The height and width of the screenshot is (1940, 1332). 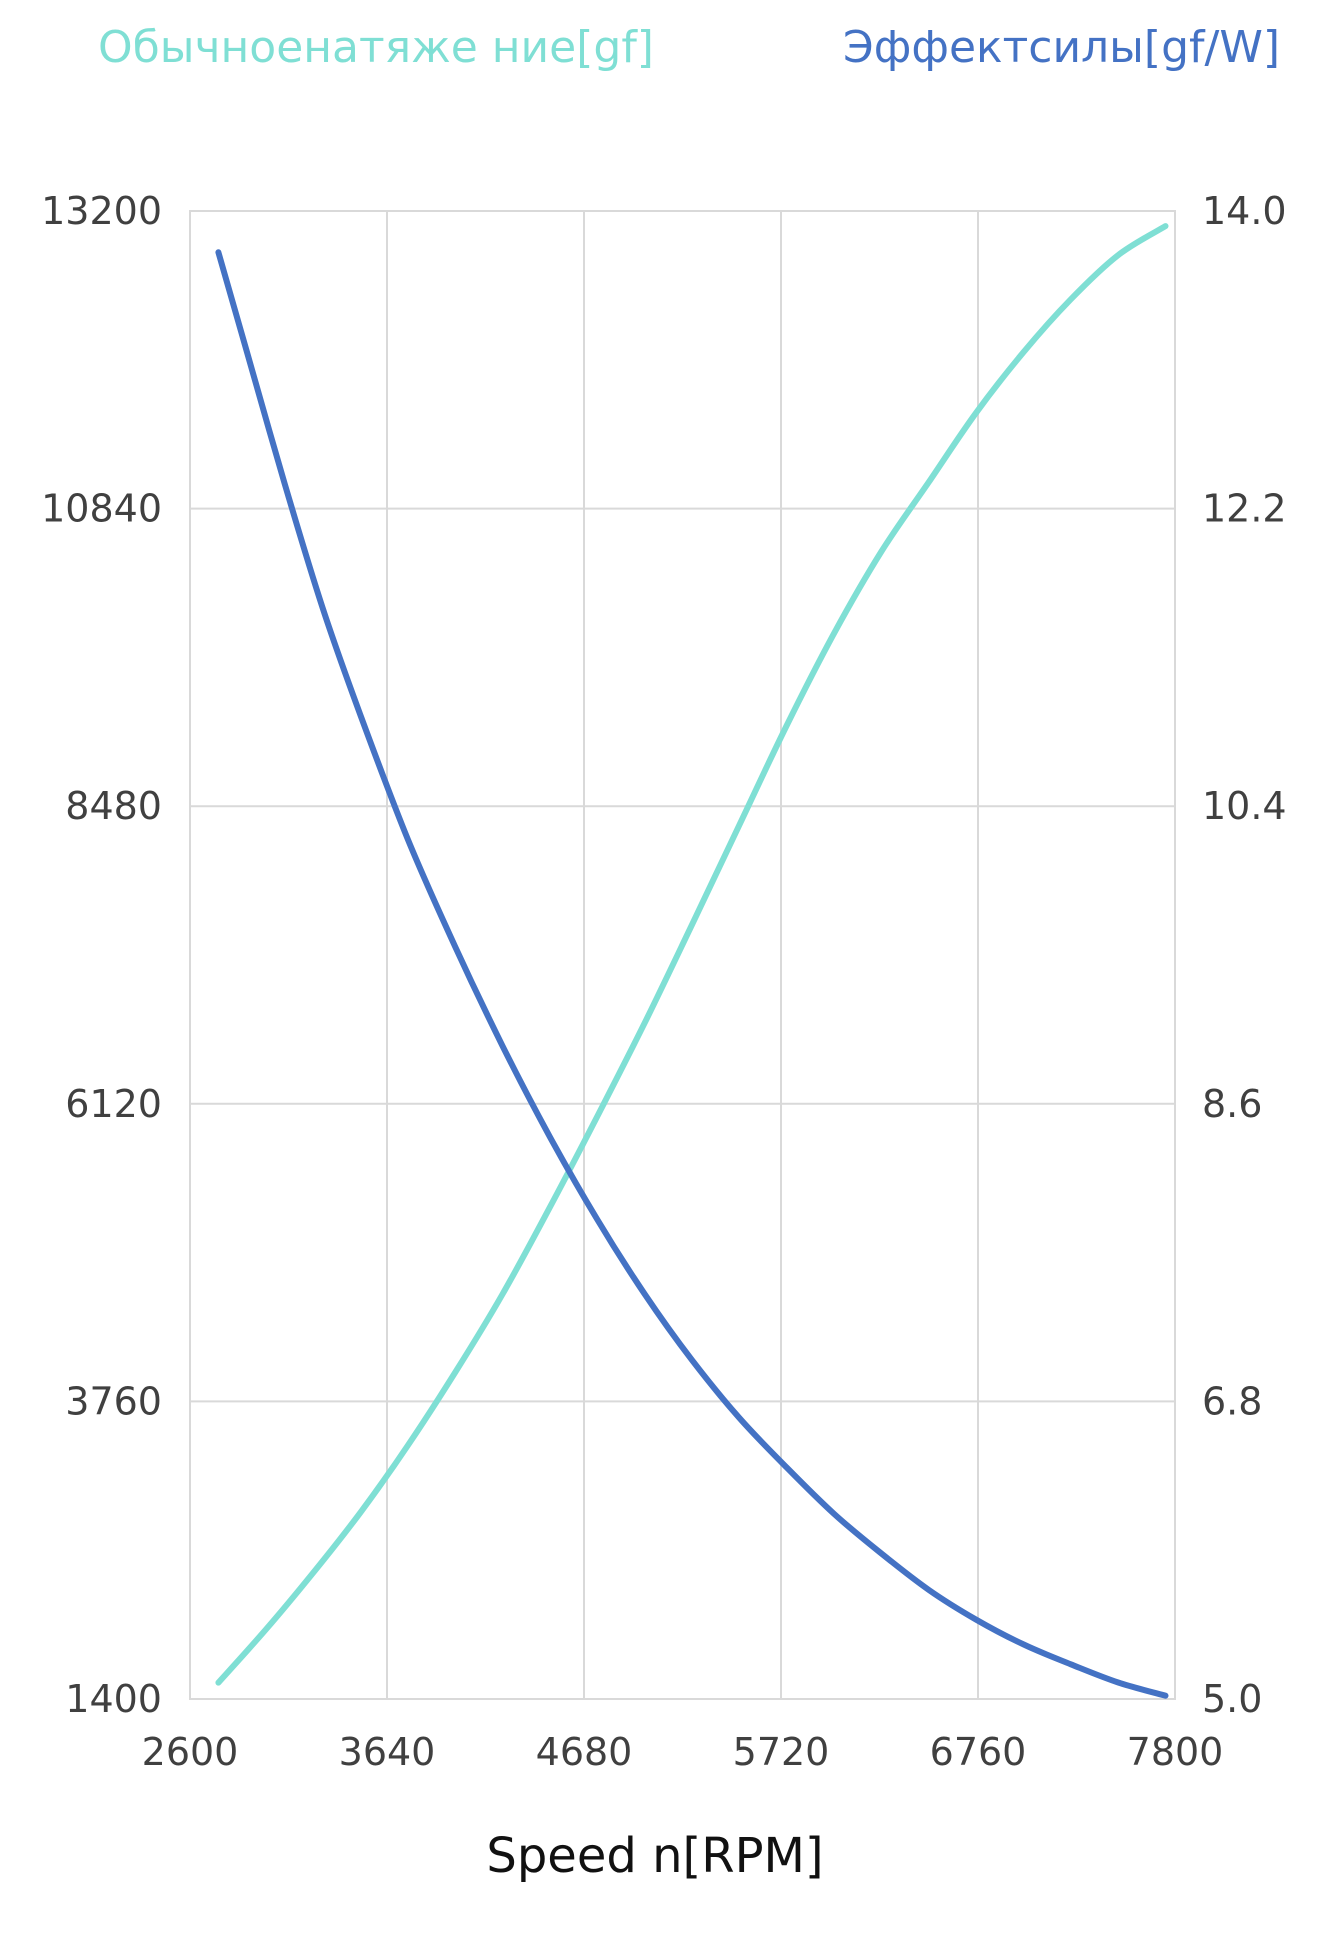 What do you see at coordinates (654, 1856) in the screenshot?
I see `x-axis-label: Speed n[RPM]` at bounding box center [654, 1856].